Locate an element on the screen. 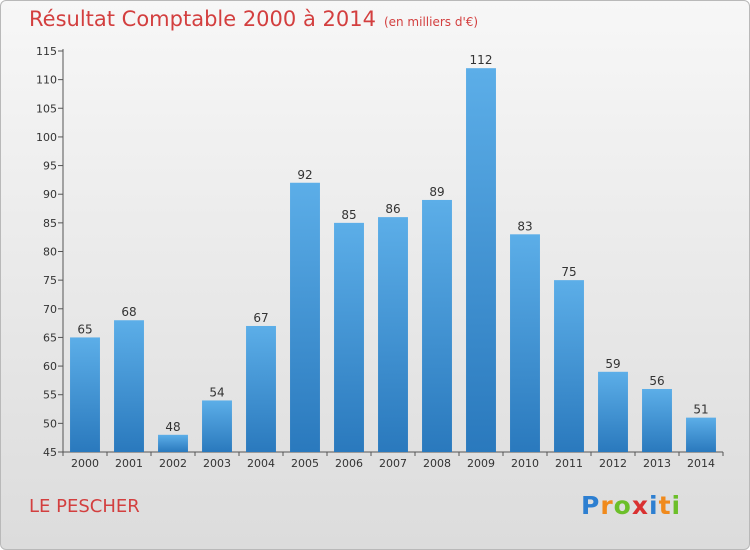 The height and width of the screenshot is (550, 750). data-label-2005: 92 is located at coordinates (304, 175).